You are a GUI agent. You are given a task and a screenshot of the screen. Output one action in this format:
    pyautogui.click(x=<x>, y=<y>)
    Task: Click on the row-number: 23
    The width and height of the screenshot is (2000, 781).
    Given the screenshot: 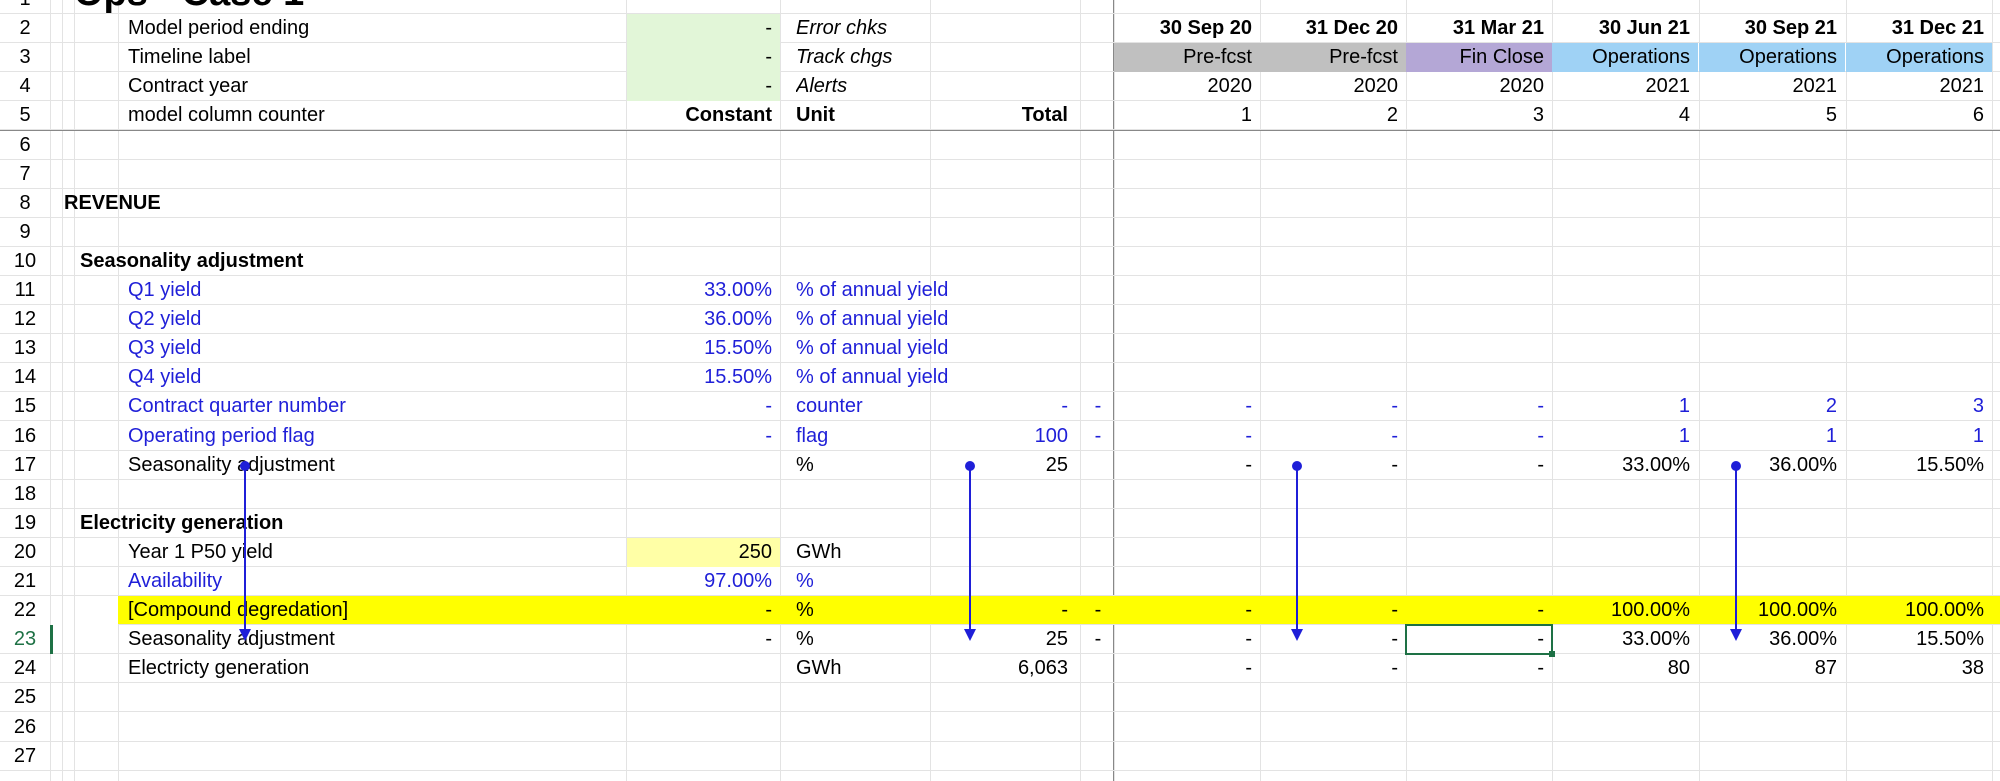 What is the action you would take?
    pyautogui.click(x=26, y=639)
    